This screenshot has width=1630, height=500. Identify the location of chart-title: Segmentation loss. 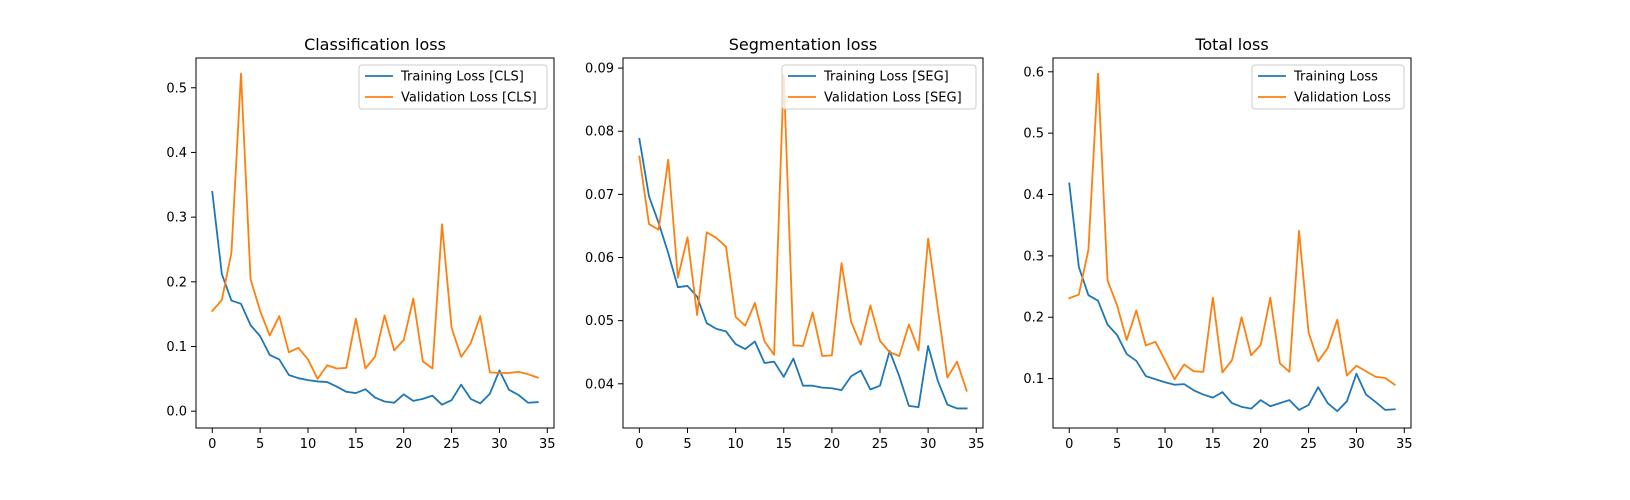
(803, 44).